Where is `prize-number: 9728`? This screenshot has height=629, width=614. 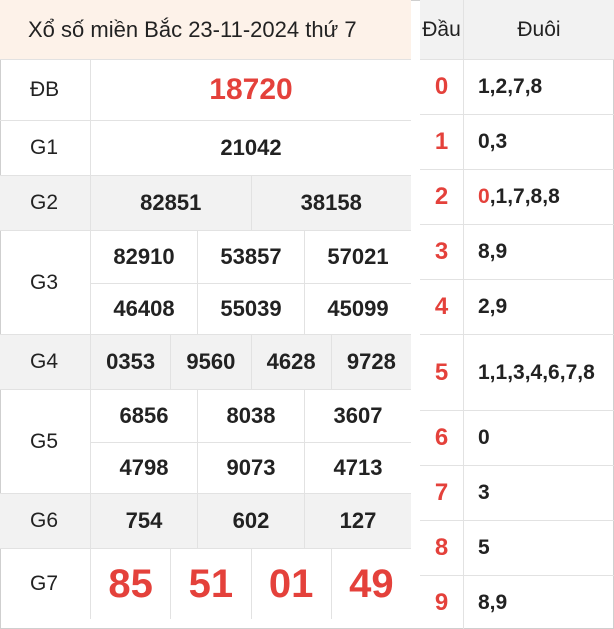 prize-number: 9728 is located at coordinates (370, 362).